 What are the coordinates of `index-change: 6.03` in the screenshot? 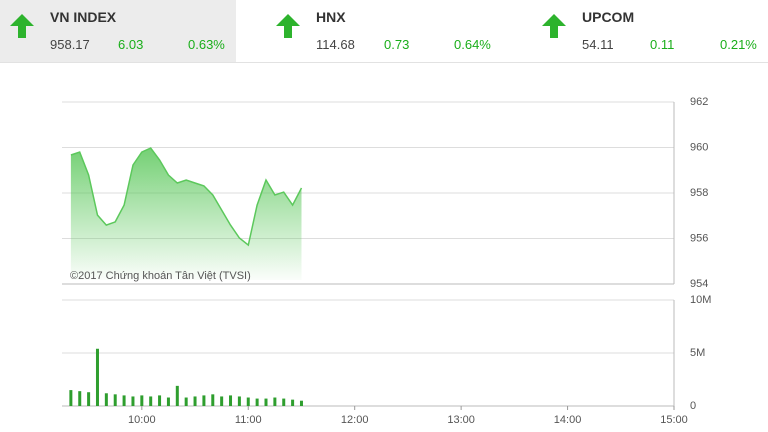 It's located at (131, 44).